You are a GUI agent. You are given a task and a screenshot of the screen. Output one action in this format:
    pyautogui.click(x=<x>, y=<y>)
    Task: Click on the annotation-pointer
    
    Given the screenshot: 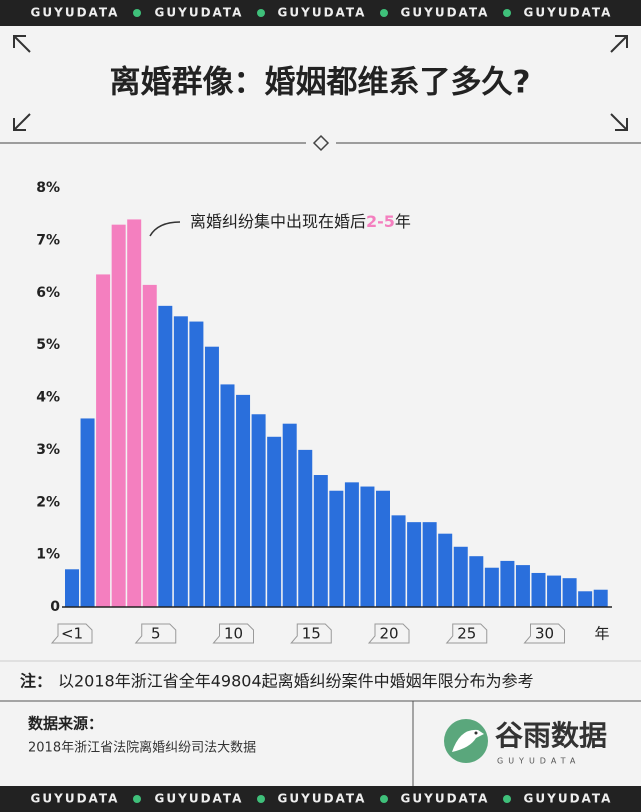 What is the action you would take?
    pyautogui.click(x=165, y=229)
    